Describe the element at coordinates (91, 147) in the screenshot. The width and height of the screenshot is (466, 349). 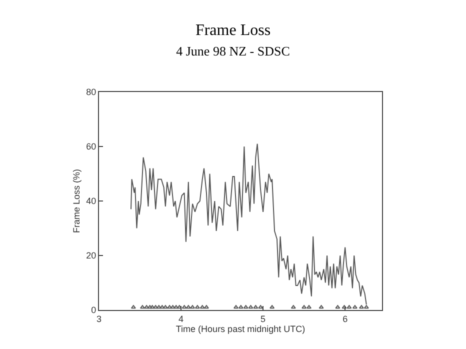
I see `y-tick-label: 60` at that location.